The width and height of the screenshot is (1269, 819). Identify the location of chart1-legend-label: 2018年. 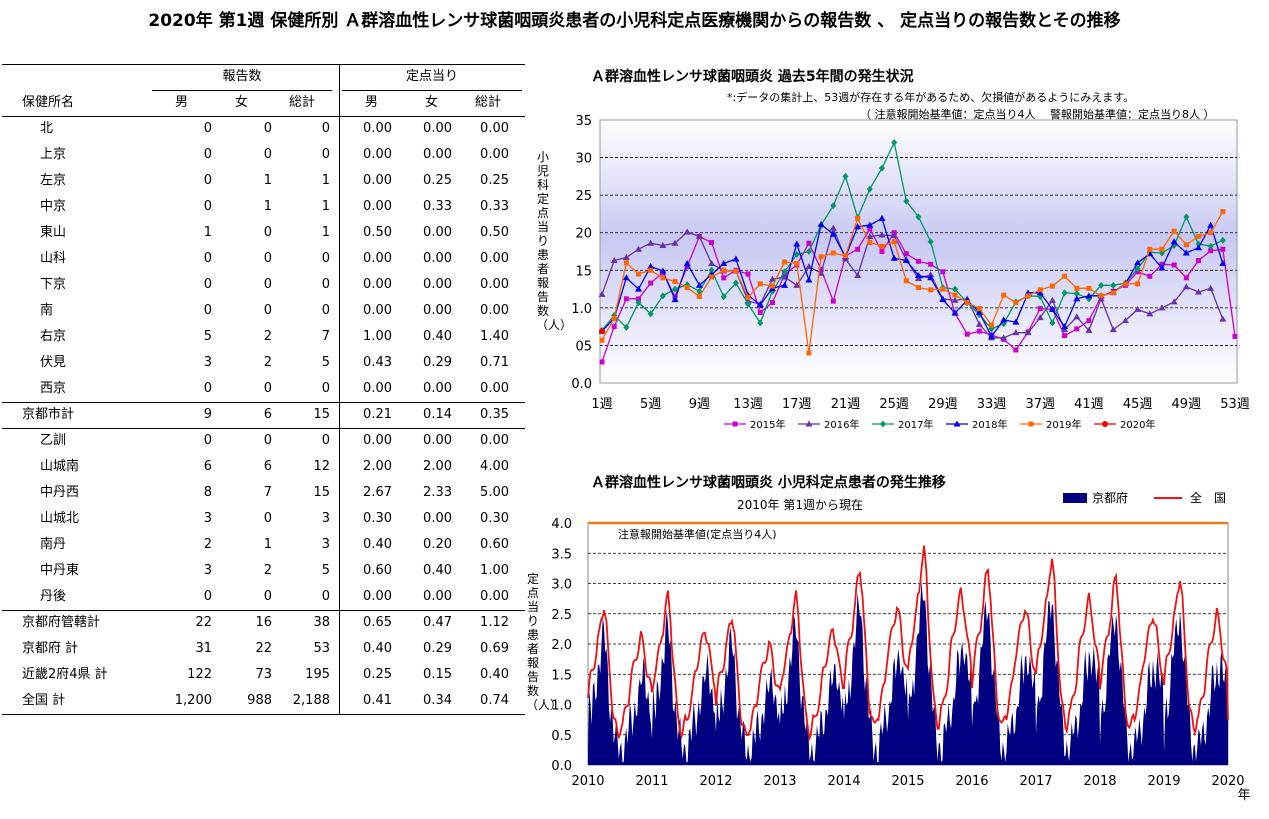
(989, 424).